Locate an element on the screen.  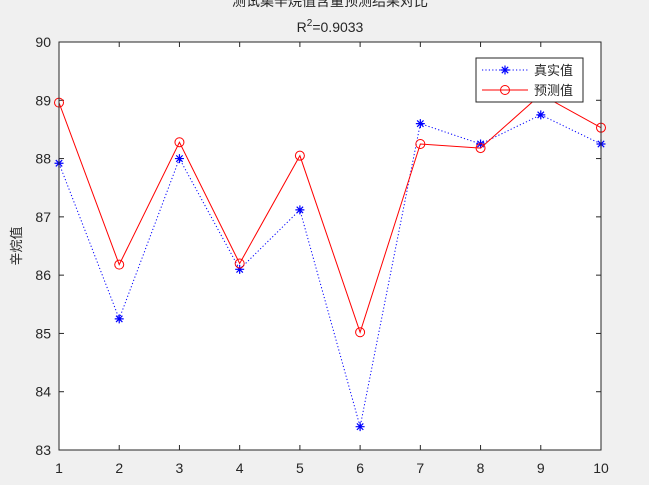
x-tick-label: 9 is located at coordinates (541, 468).